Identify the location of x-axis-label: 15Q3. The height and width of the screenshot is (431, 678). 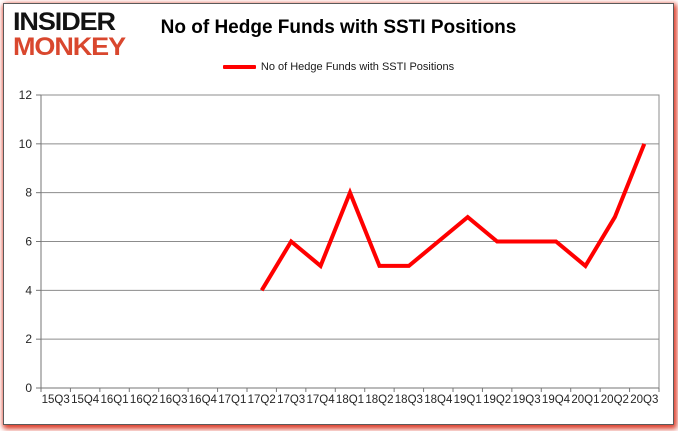
(56, 400).